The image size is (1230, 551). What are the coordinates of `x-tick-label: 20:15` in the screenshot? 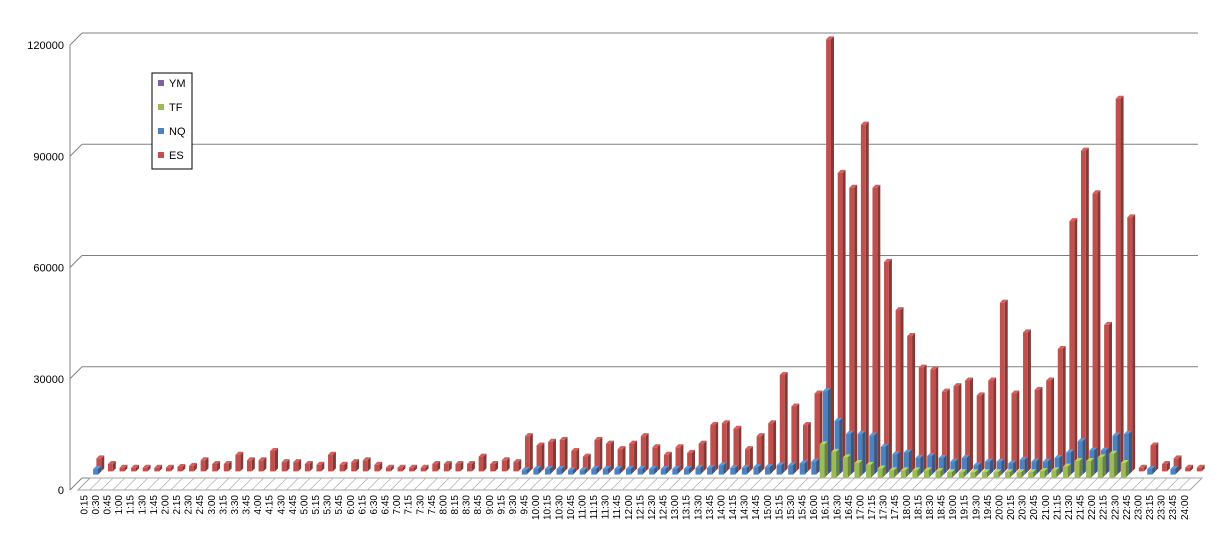 It's located at (1011, 507).